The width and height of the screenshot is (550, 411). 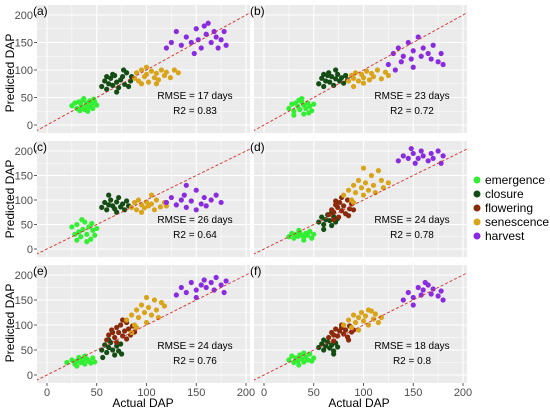 I want to click on points-a, so click(x=149, y=67).